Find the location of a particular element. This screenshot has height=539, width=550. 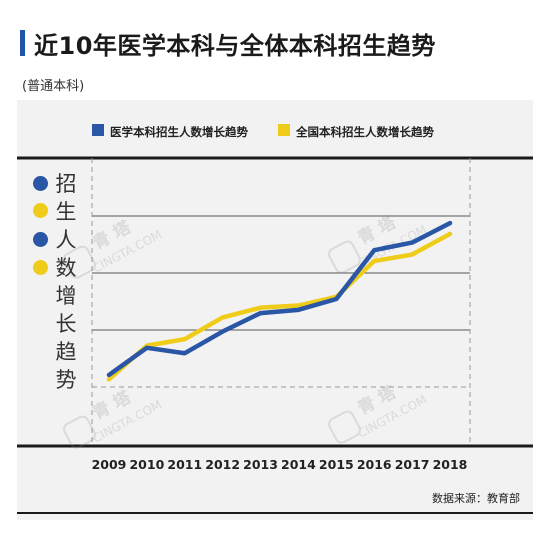

legend-label-medical: 医学本科招生人数增长趋势 is located at coordinates (179, 132).